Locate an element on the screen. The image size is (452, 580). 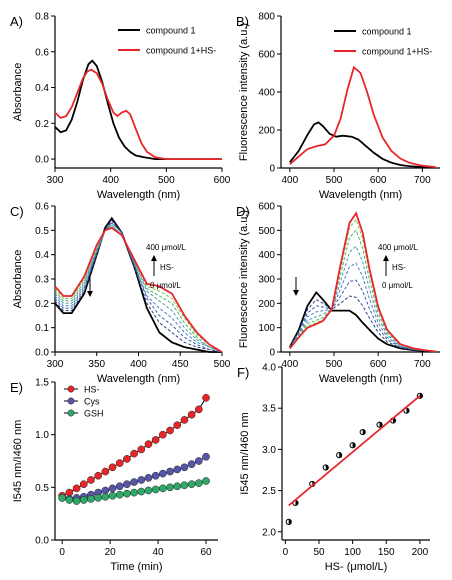
x-tick-label: 0 is located at coordinates (286, 552).